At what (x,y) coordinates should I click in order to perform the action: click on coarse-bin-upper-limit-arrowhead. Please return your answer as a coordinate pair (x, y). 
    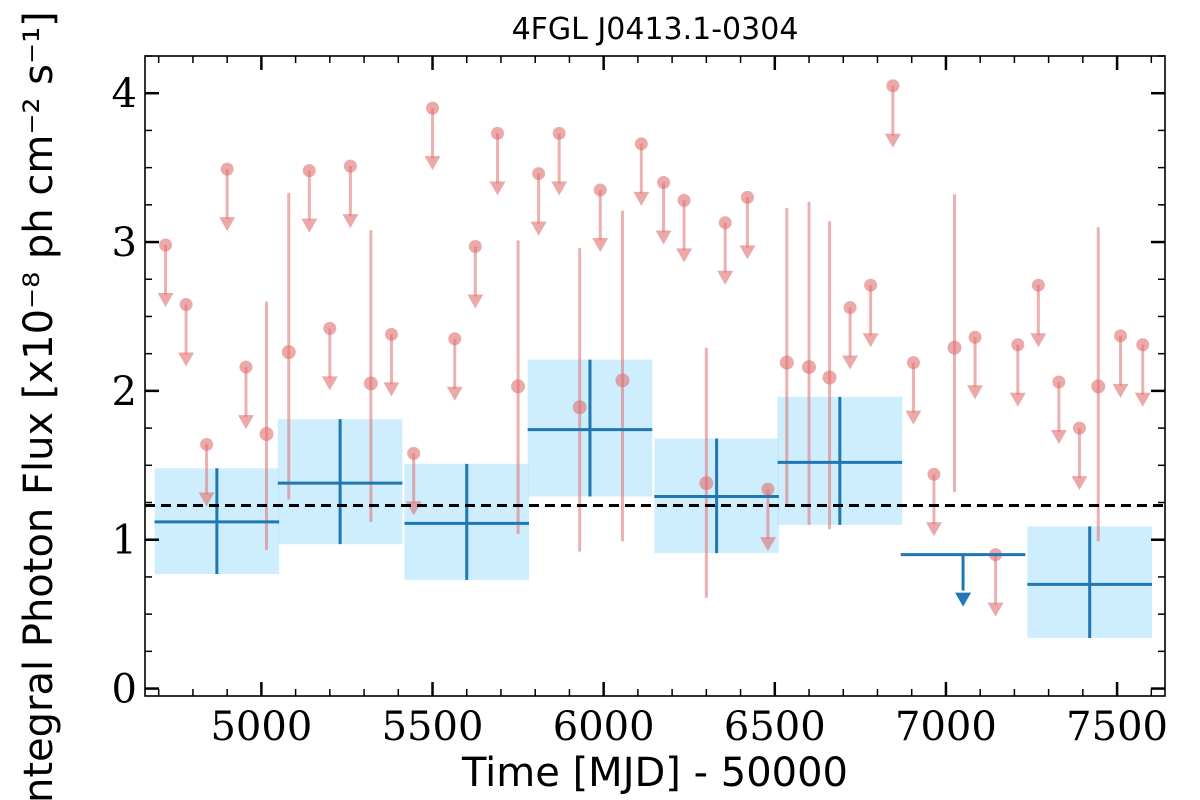
    Looking at the image, I should click on (963, 599).